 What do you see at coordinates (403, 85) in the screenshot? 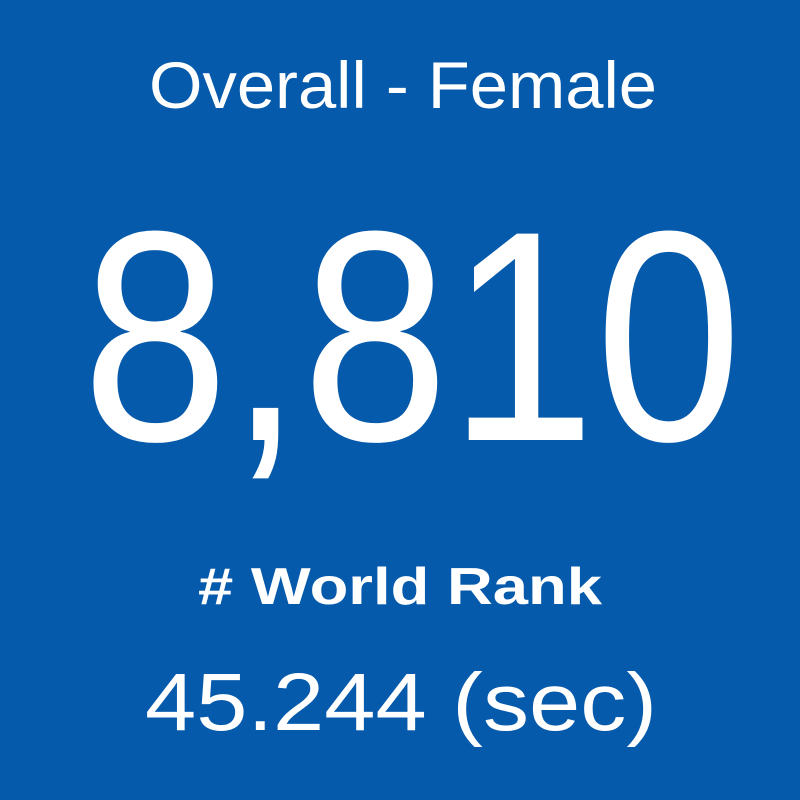
I see `tile-title: Overall - Female` at bounding box center [403, 85].